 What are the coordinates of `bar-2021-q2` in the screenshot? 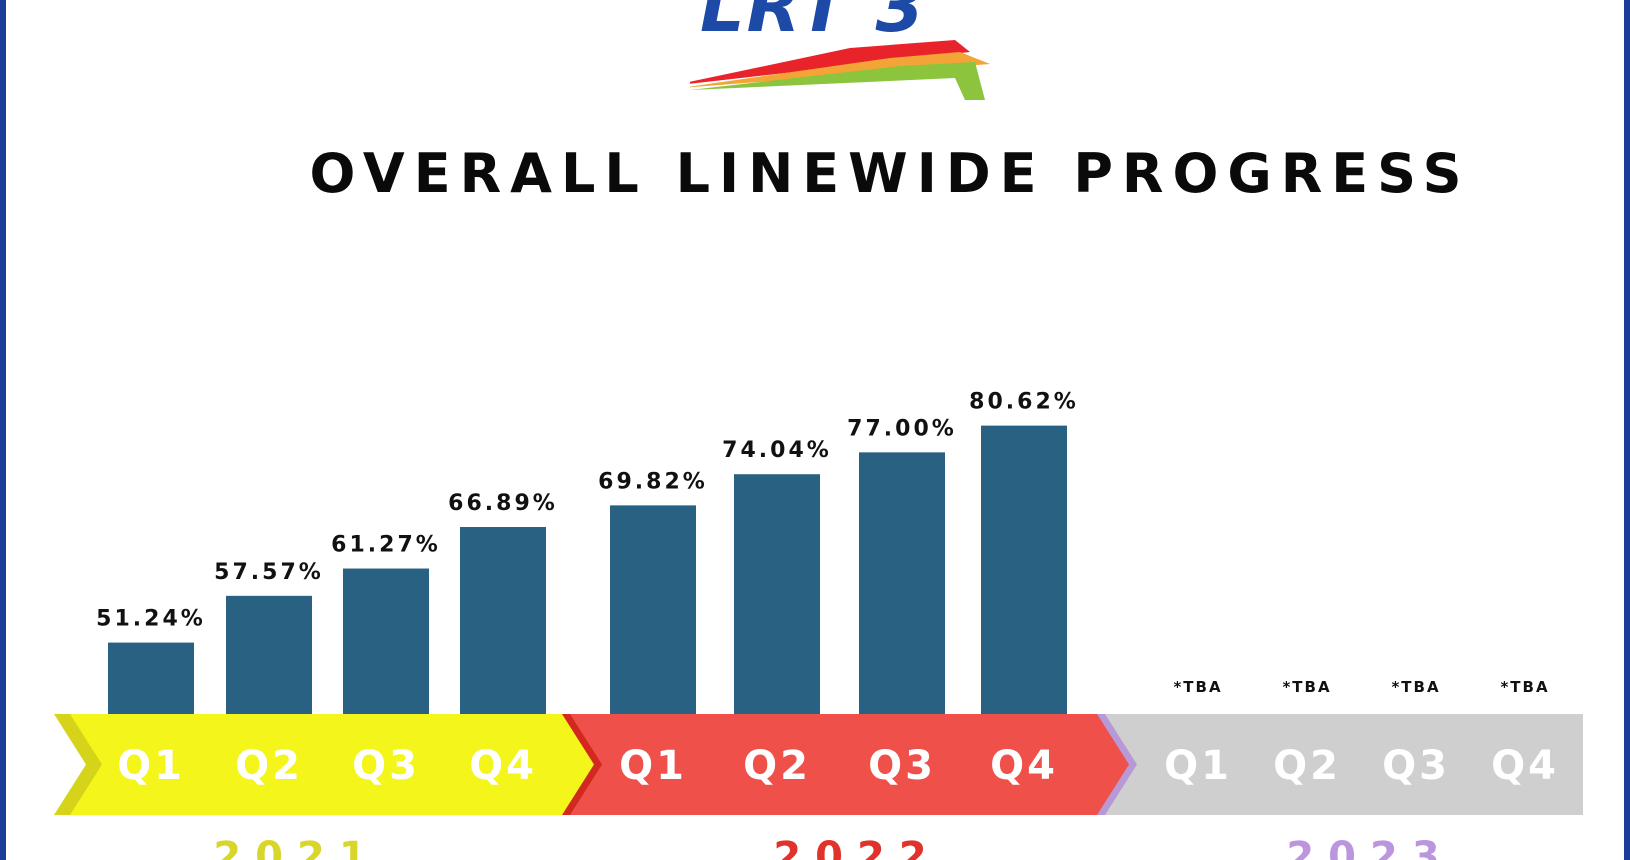 It's located at (269, 654).